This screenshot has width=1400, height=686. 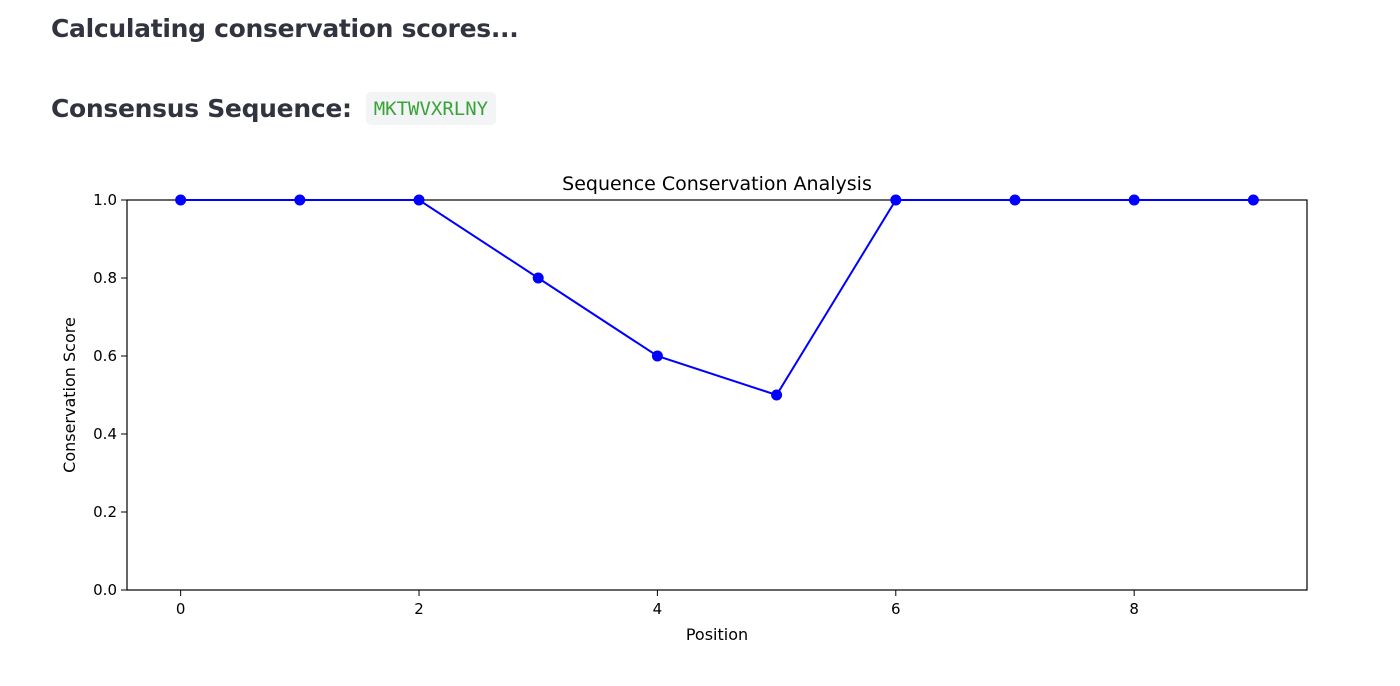 I want to click on y-tick-label: 0.4, so click(x=105, y=434).